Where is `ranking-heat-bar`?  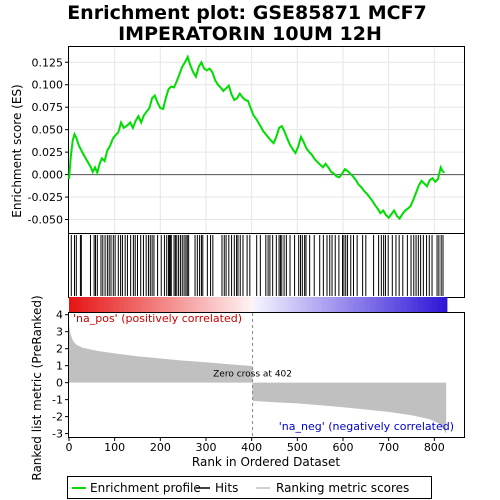
ranking-heat-bar is located at coordinates (258, 304).